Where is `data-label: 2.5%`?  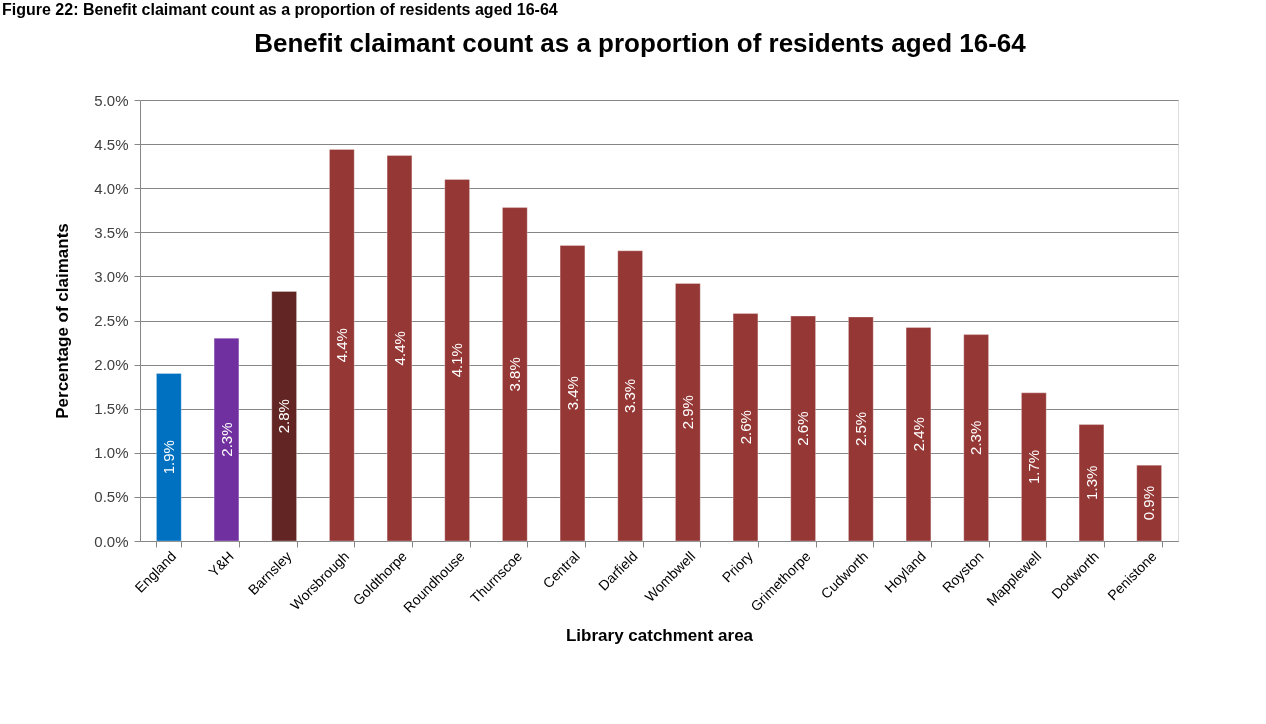 data-label: 2.5% is located at coordinates (860, 429).